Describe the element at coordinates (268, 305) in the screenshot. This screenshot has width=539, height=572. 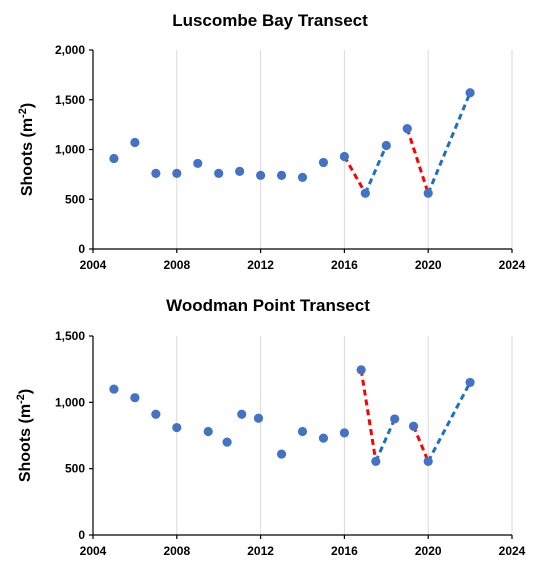
I see `chart-title: Woodman Point Transect` at that location.